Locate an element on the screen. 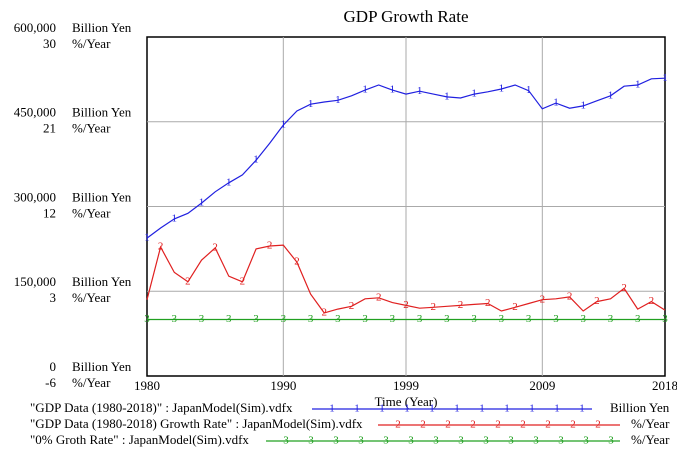  x-tick-label: 1980 is located at coordinates (147, 385).